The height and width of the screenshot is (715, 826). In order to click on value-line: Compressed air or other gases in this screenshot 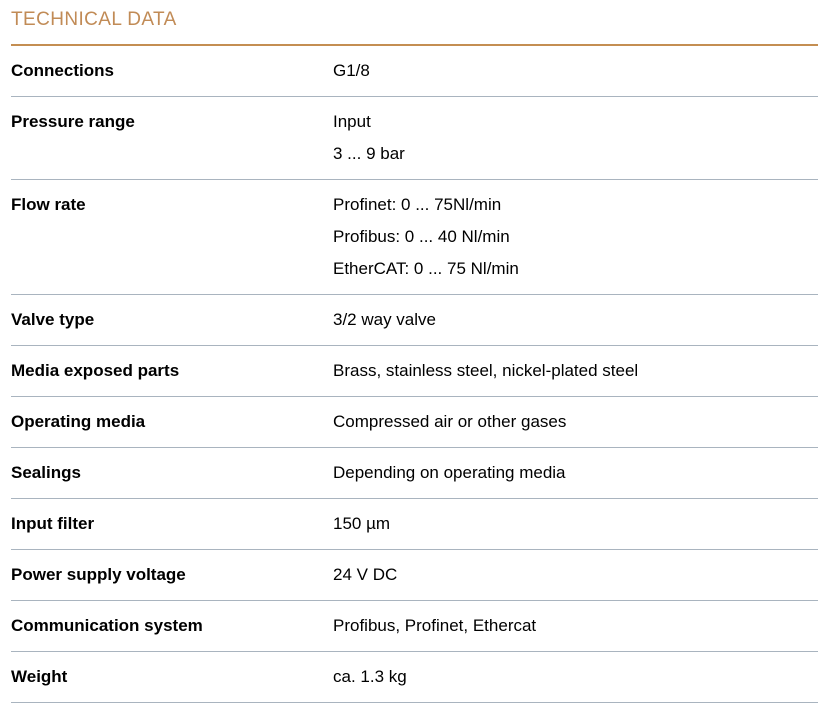, I will do `click(450, 421)`.